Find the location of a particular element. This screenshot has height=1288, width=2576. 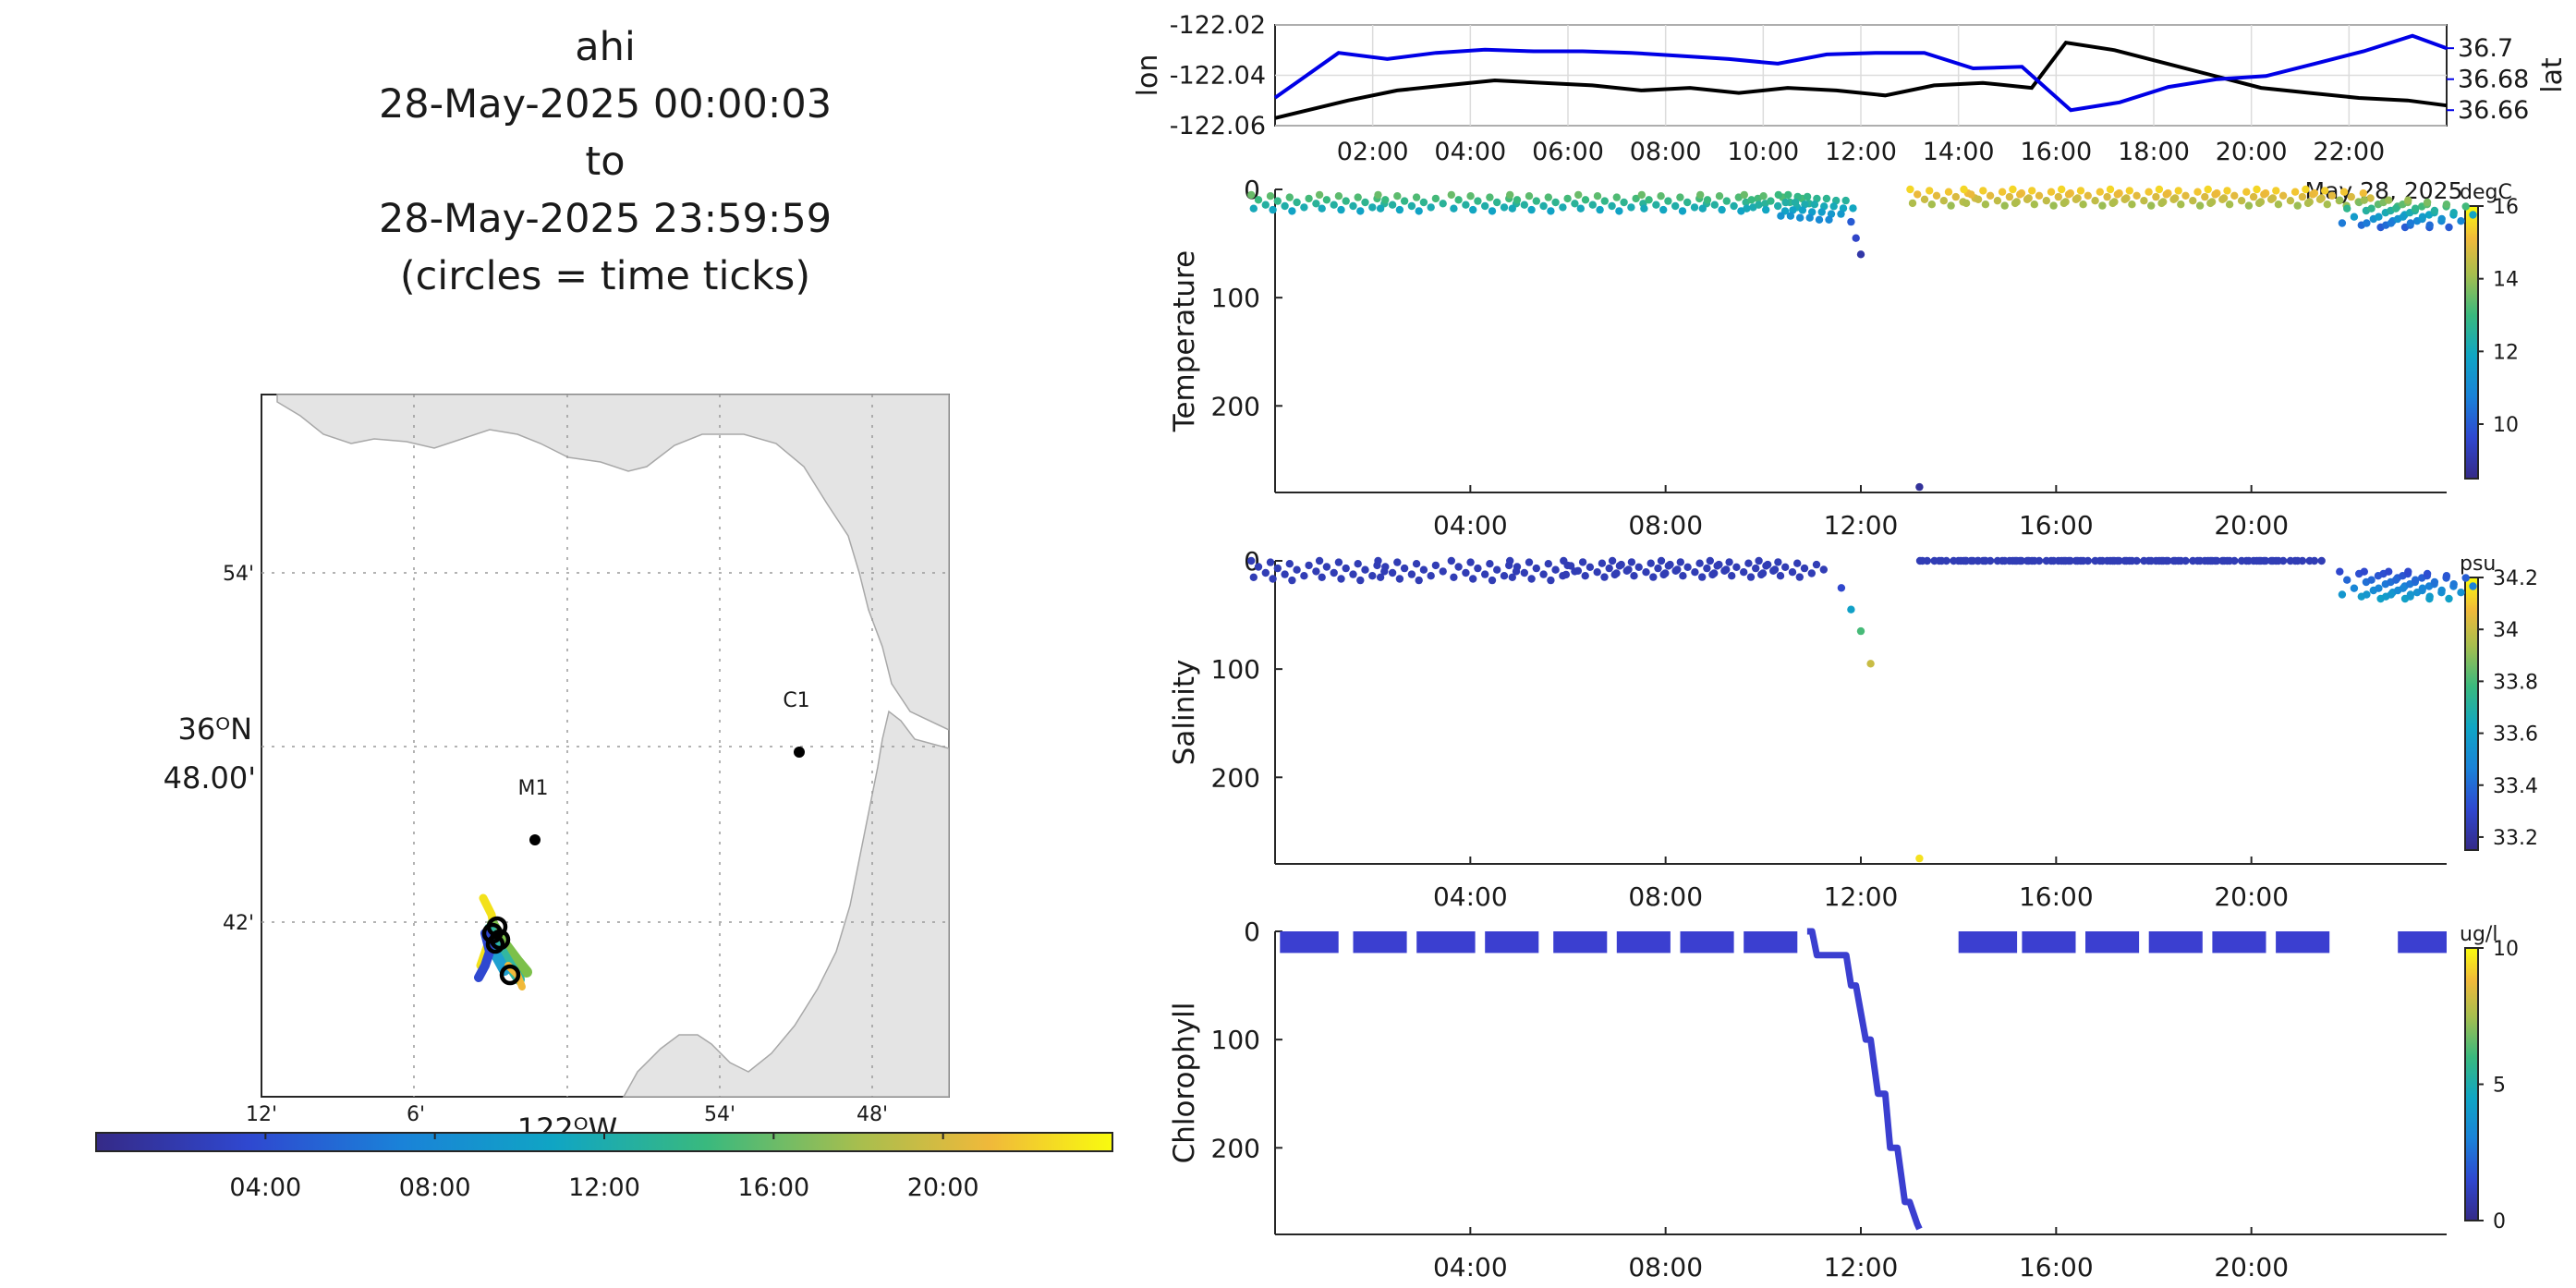

y-tick-label-right: 36.66 is located at coordinates (2493, 110).